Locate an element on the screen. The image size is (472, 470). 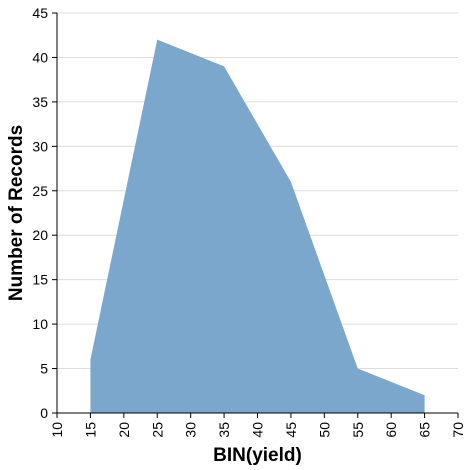
x-axis-ticks: 10 15 20 25 30 35 40 45 50 55 60 65 70 is located at coordinates (257, 425).